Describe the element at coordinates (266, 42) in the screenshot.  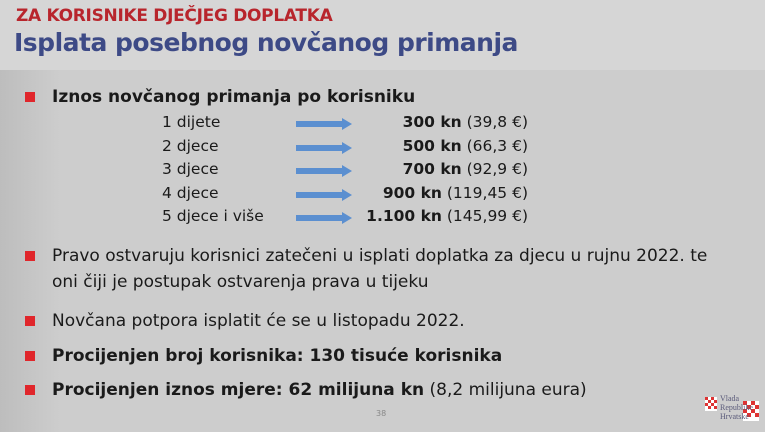
I see `slide-title: Isplata posebnog novčanog primanja` at that location.